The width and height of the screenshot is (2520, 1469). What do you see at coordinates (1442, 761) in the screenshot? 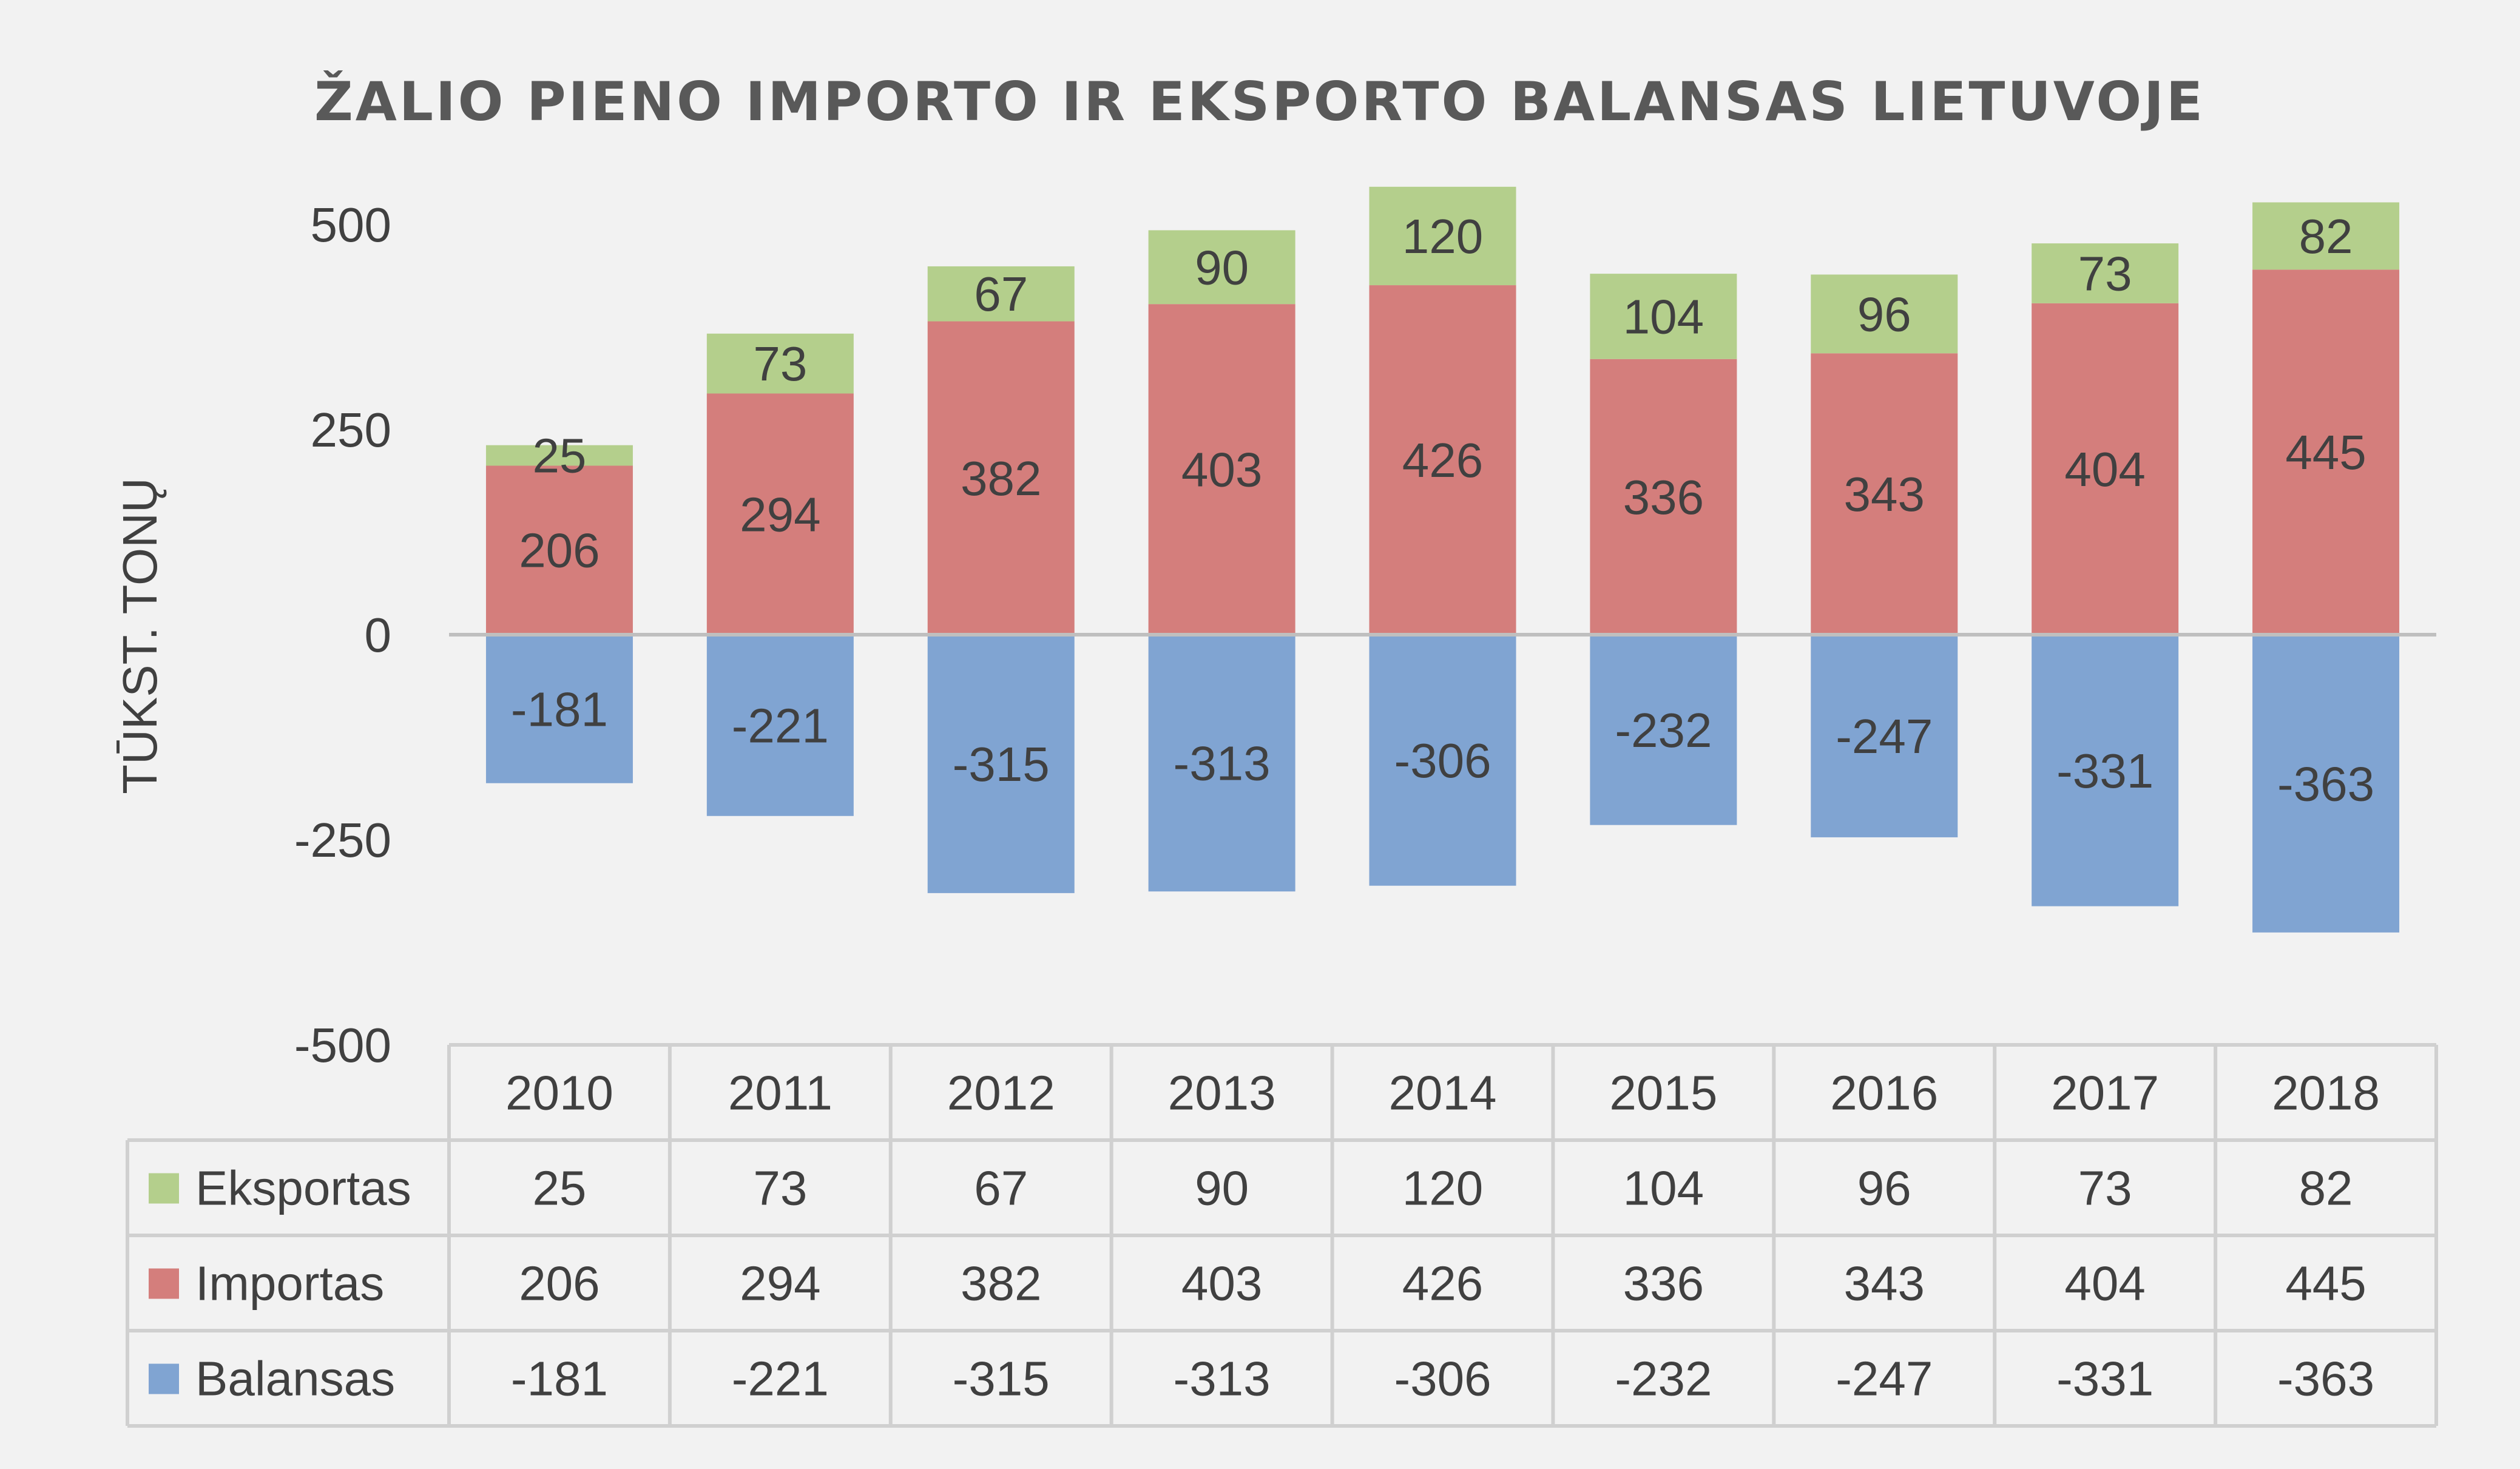
I see `data-label-balansas: -306` at bounding box center [1442, 761].